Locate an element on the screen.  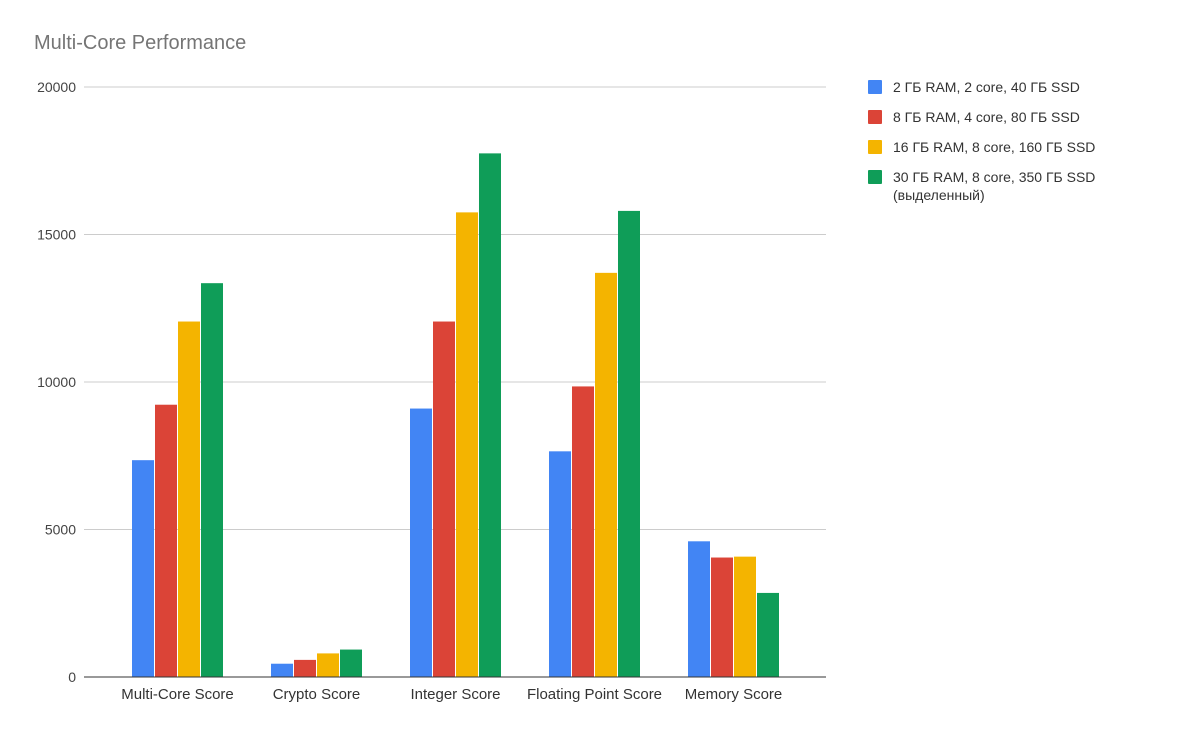
chart-title: Multi-Core Performance is located at coordinates (140, 43).